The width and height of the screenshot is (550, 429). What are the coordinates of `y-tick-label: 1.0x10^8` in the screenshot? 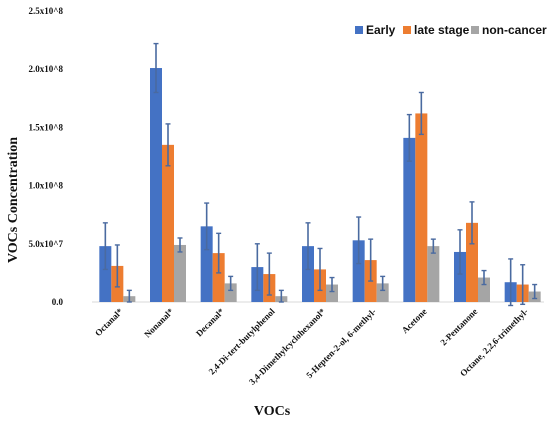 It's located at (46, 186).